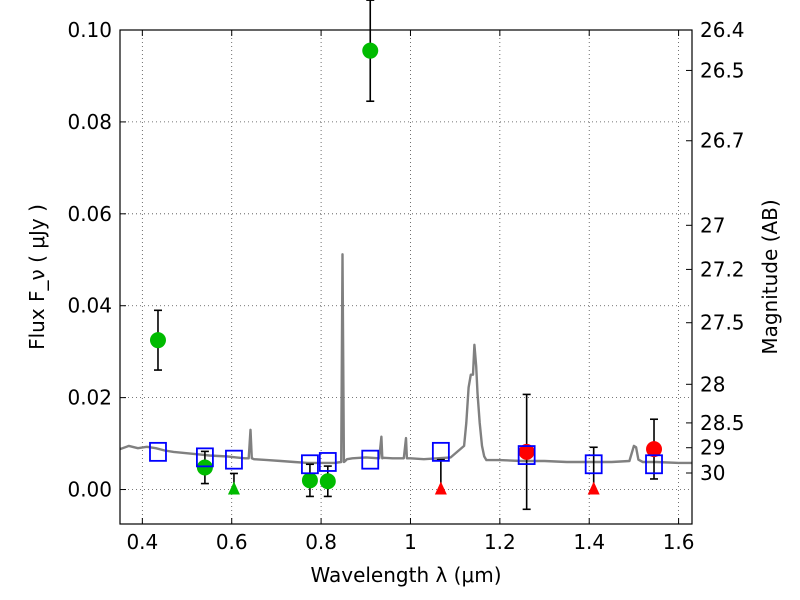 This screenshot has width=800, height=600. What do you see at coordinates (142, 542) in the screenshot?
I see `x-tick-label: 0.4` at bounding box center [142, 542].